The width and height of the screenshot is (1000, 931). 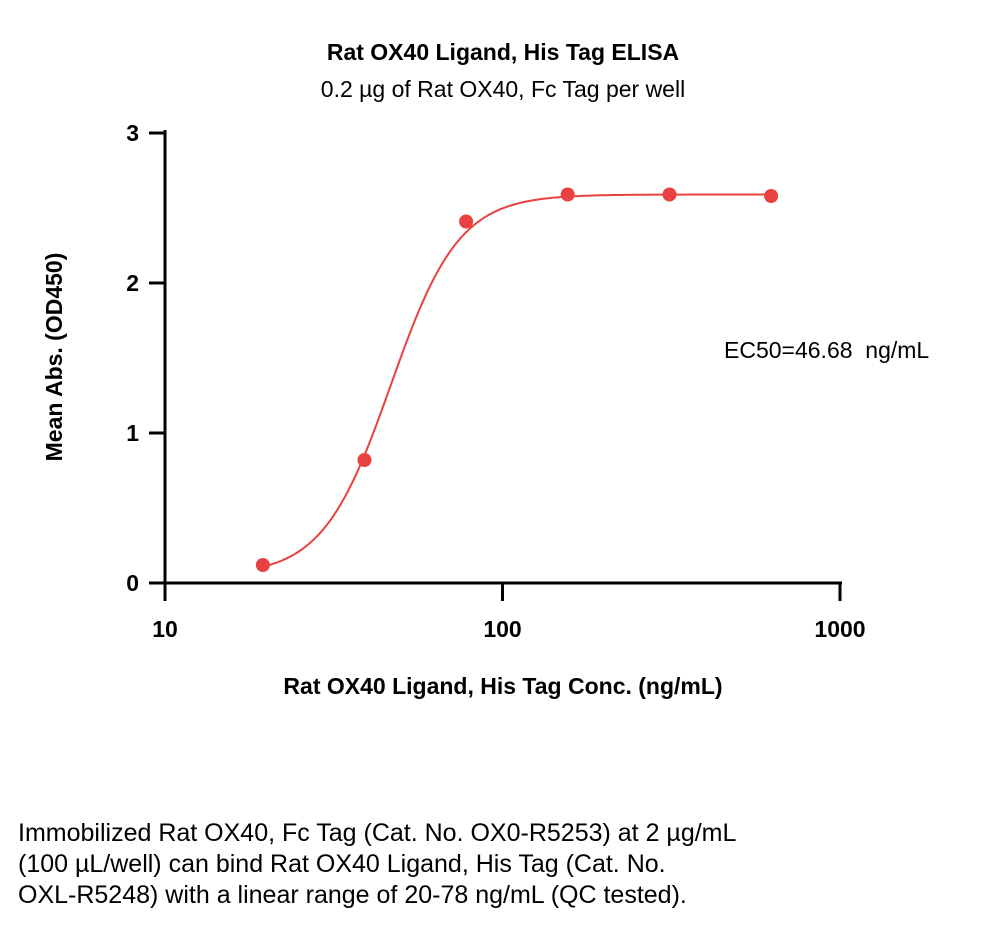 What do you see at coordinates (839, 629) in the screenshot?
I see `x-tick-label: 1000` at bounding box center [839, 629].